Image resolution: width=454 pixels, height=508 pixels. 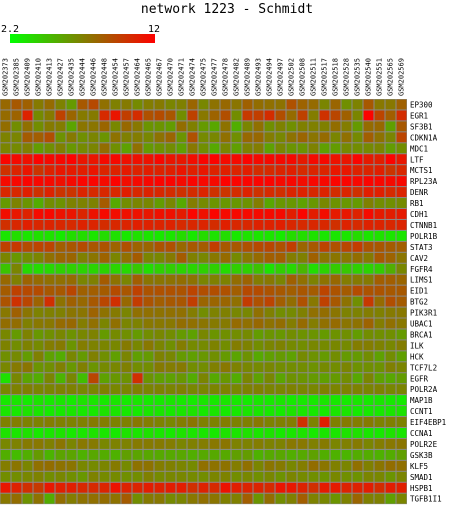 What do you see at coordinates (27, 345) in the screenshot?
I see `heatmap-cell-ILK-GSM202409` at bounding box center [27, 345].